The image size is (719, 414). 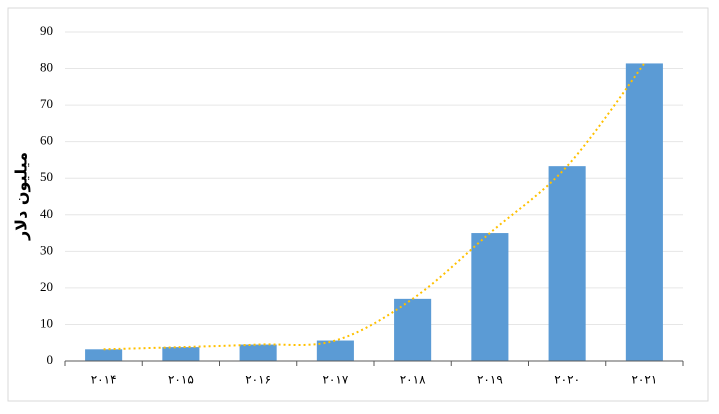 I want to click on x-tick-label: ۲۰۱۹, so click(x=490, y=380).